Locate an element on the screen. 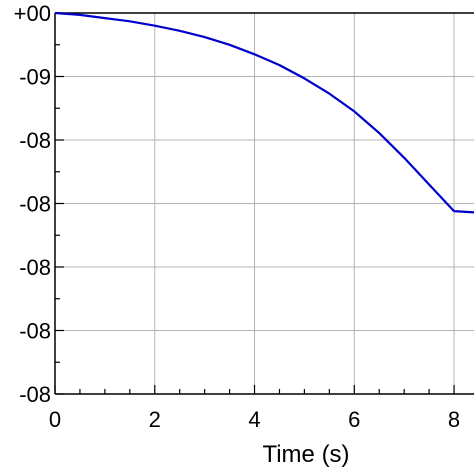 The height and width of the screenshot is (474, 474). x-tick-label: 0 is located at coordinates (55, 419).